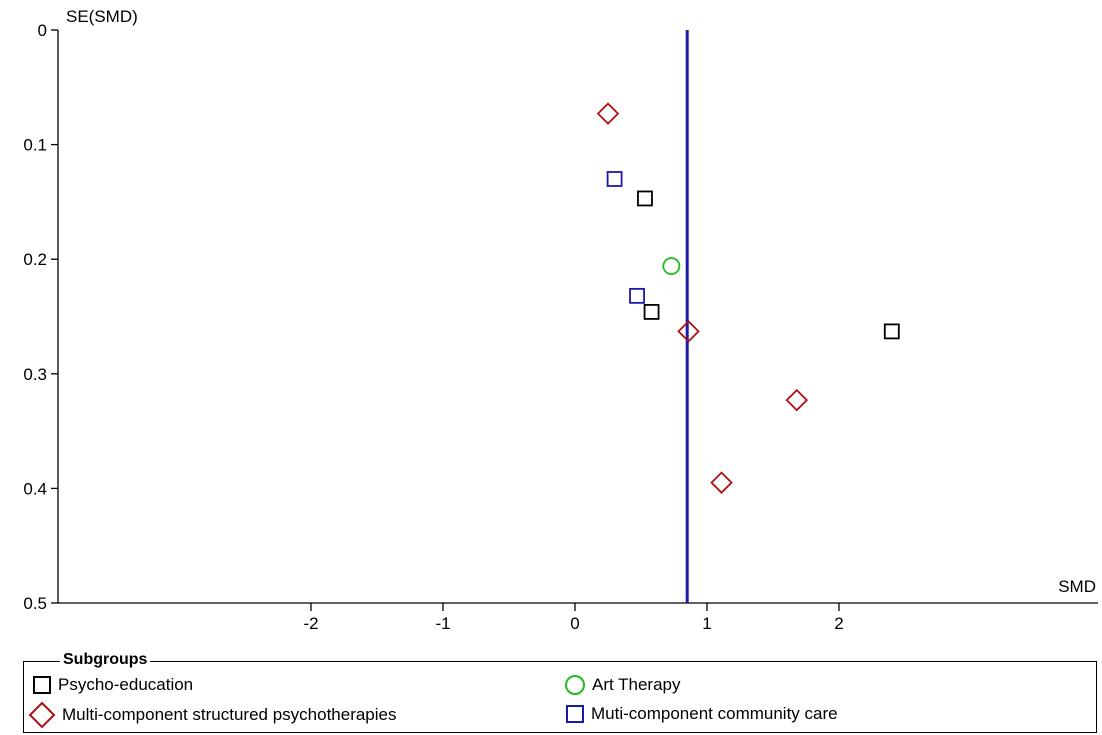  I want to click on y-axis-label: SE(SMD), so click(102, 16).